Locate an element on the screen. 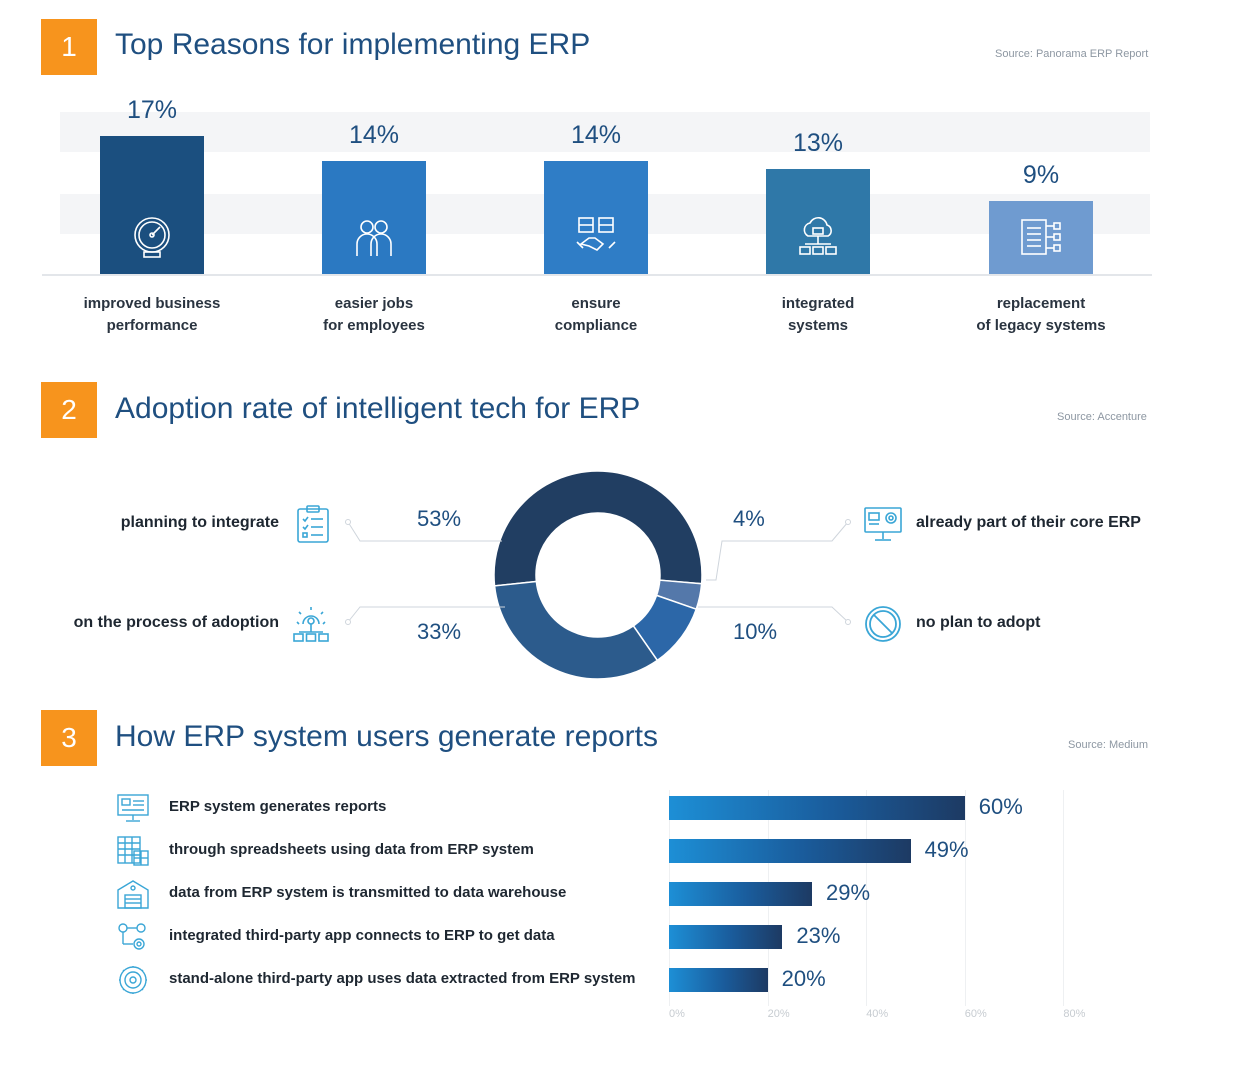 The width and height of the screenshot is (1234, 1070). reason-bar-label: easier jobs for employees is located at coordinates (374, 314).